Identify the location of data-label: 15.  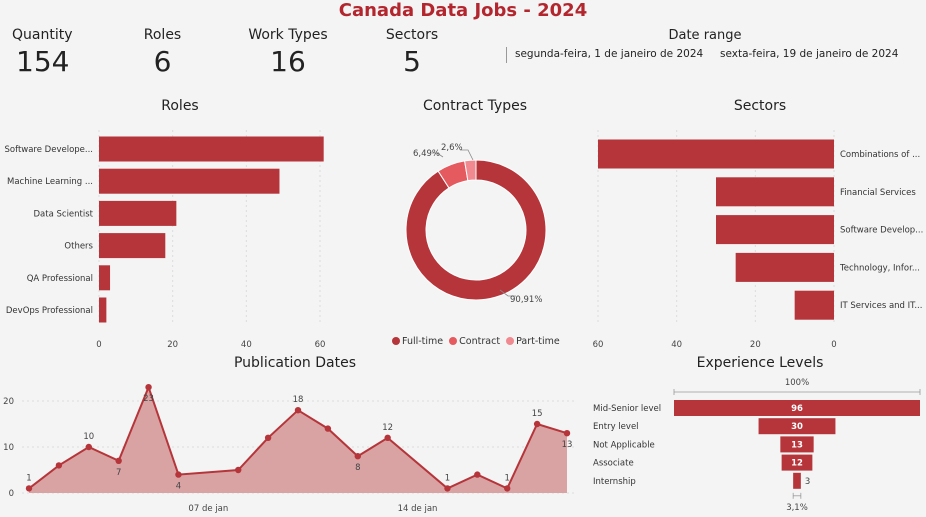
(537, 414).